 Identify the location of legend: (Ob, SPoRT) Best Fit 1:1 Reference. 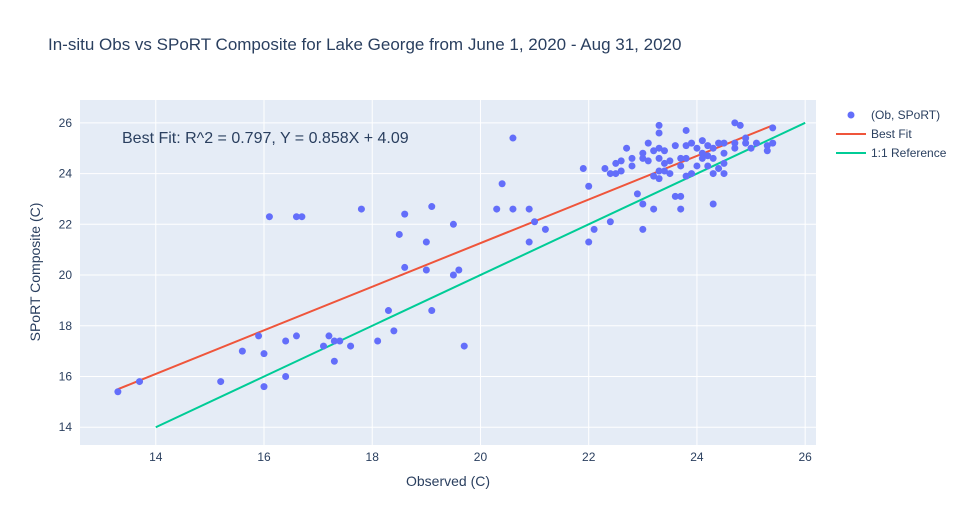
(891, 134).